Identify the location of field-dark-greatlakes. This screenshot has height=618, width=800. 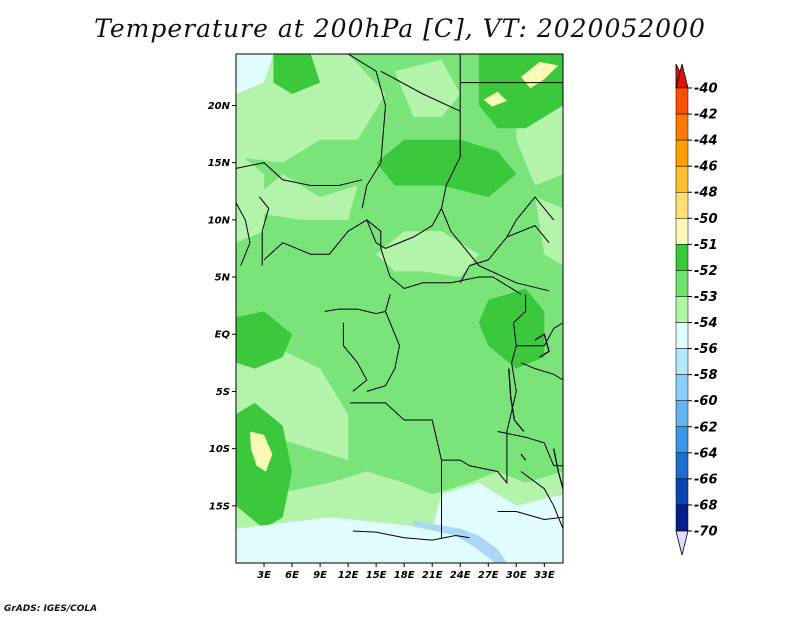
(511, 328).